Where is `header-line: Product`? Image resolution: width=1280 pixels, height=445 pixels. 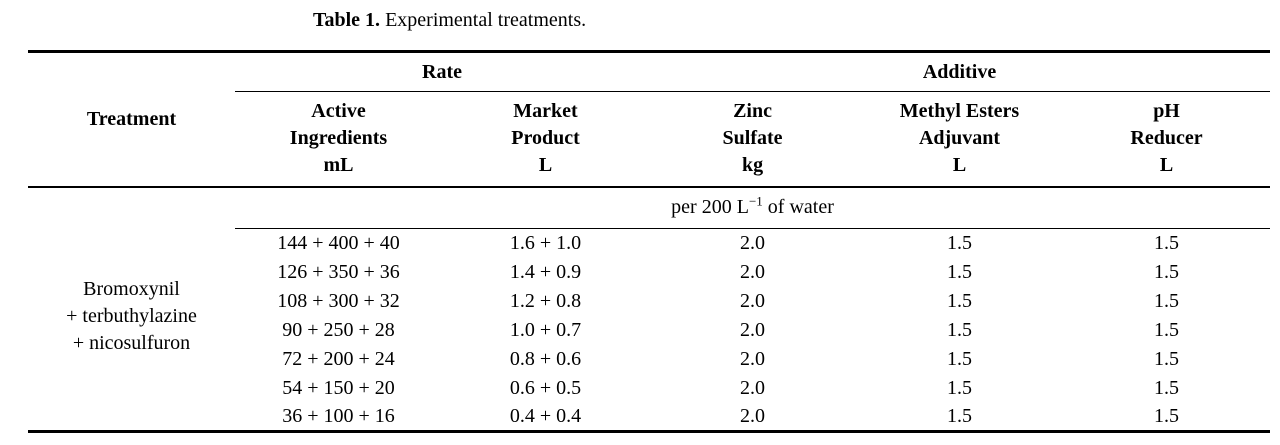
header-line: Product is located at coordinates (545, 138).